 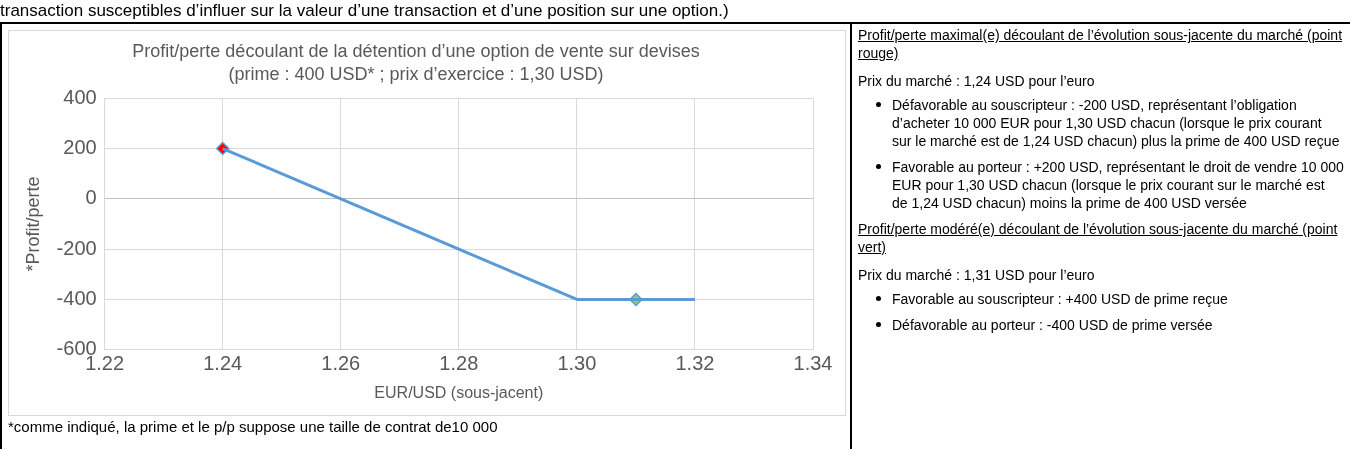 I want to click on chart-title: Profit/perte découlant de la détention d’une option de vente sur devises, so click(x=416, y=50).